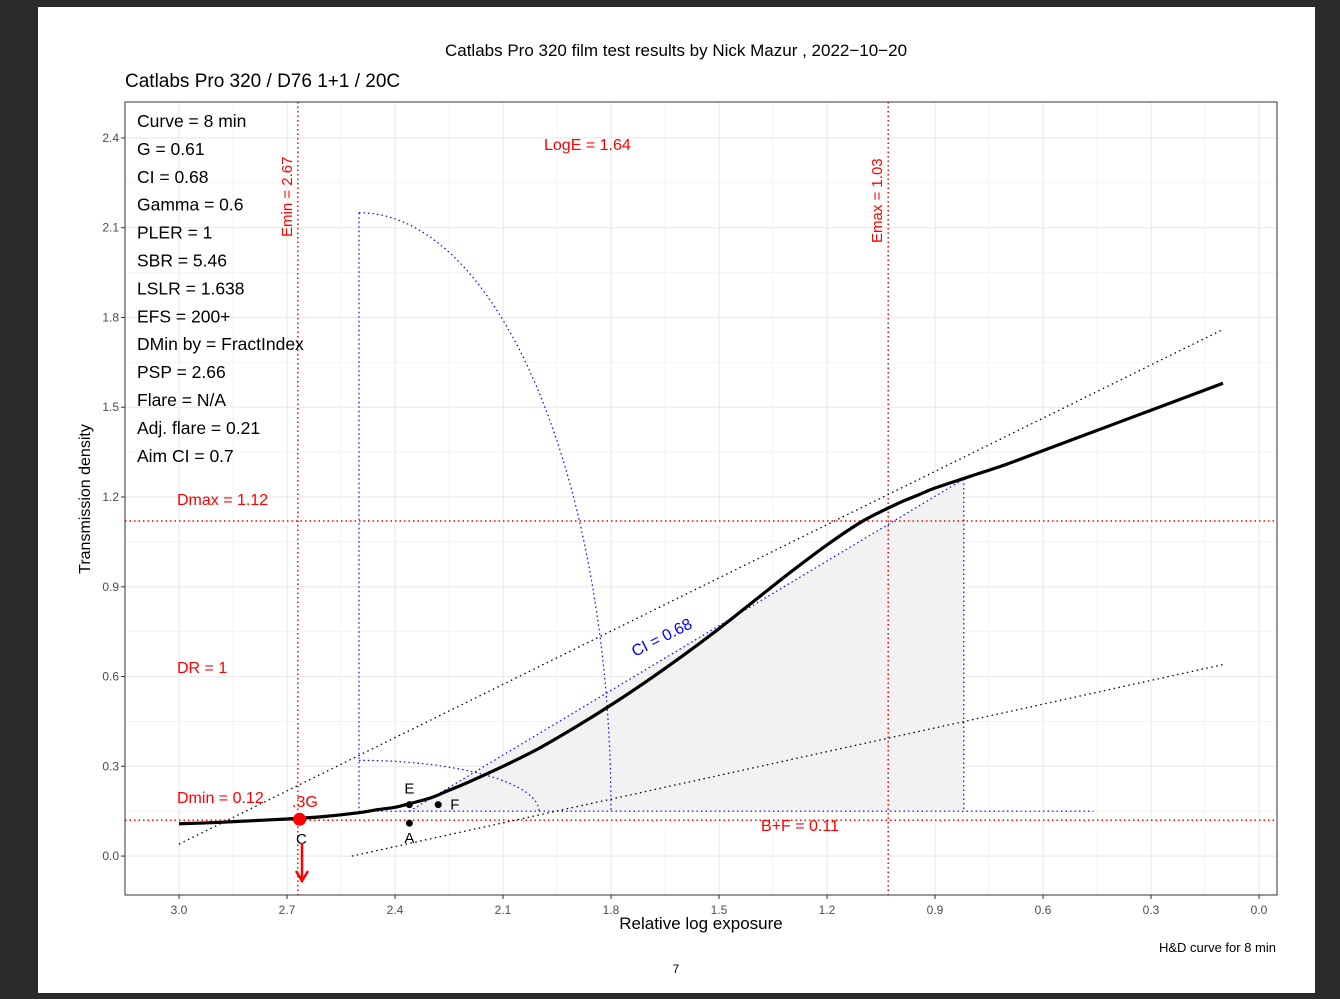 The height and width of the screenshot is (999, 1340). Describe the element at coordinates (182, 261) in the screenshot. I see `stat-line: SBR = 5.46` at that location.